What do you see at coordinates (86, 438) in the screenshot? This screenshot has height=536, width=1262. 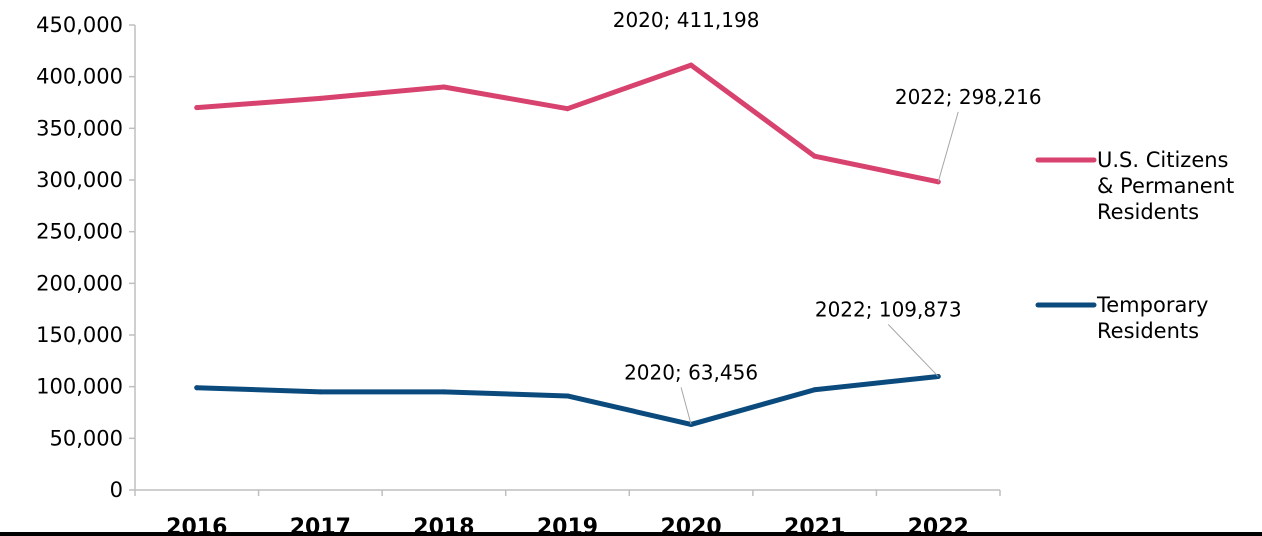 I see `y-tick-label: 50,000` at bounding box center [86, 438].